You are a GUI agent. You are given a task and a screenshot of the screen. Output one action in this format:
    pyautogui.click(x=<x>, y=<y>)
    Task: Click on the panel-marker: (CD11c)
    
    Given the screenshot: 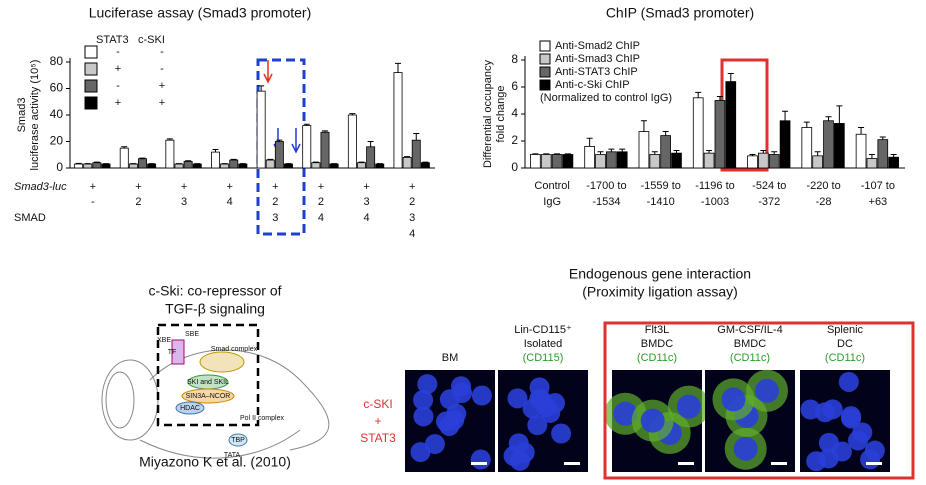 What is the action you would take?
    pyautogui.click(x=845, y=358)
    